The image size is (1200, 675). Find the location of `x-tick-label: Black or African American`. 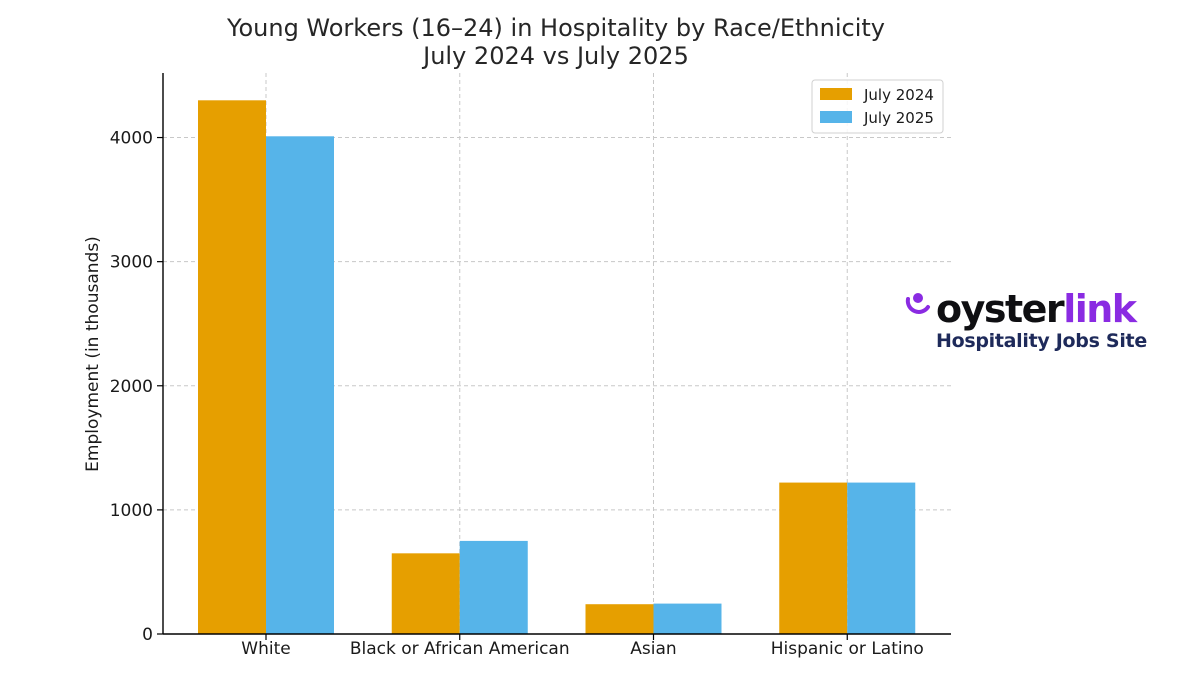

x-tick-label: Black or African American is located at coordinates (460, 649).